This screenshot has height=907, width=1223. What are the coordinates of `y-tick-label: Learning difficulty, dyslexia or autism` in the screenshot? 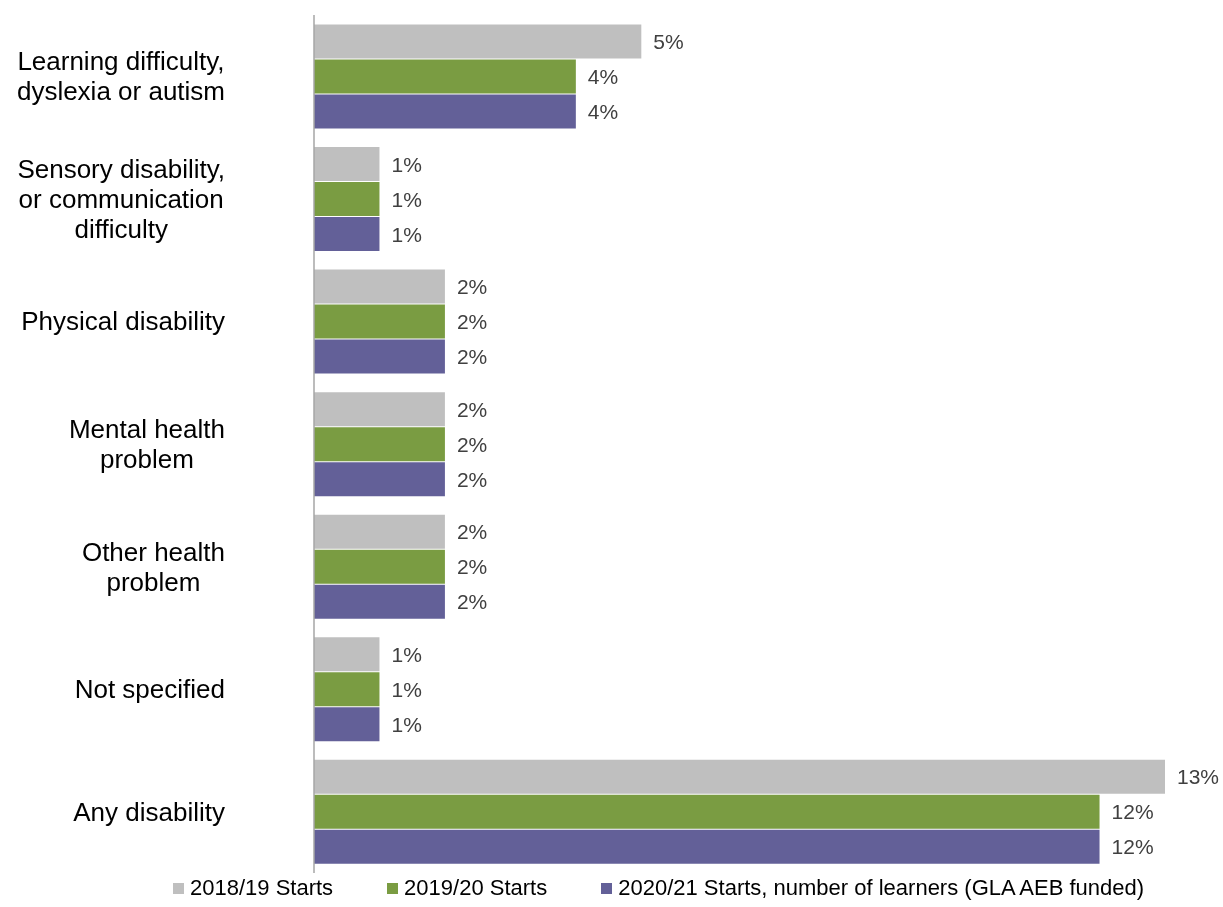 It's located at (120, 76).